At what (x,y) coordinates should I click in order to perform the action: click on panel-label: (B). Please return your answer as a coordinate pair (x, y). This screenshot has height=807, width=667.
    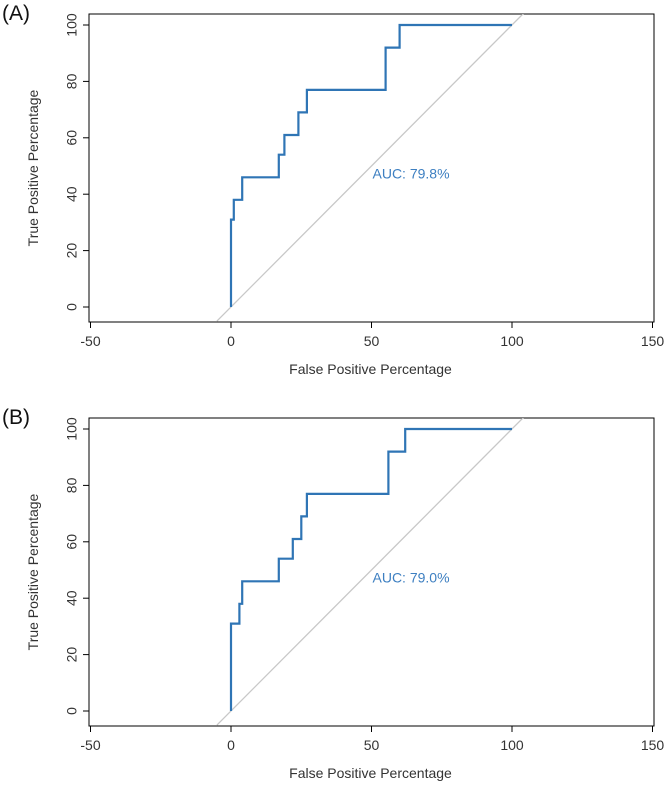
    Looking at the image, I should click on (16, 417).